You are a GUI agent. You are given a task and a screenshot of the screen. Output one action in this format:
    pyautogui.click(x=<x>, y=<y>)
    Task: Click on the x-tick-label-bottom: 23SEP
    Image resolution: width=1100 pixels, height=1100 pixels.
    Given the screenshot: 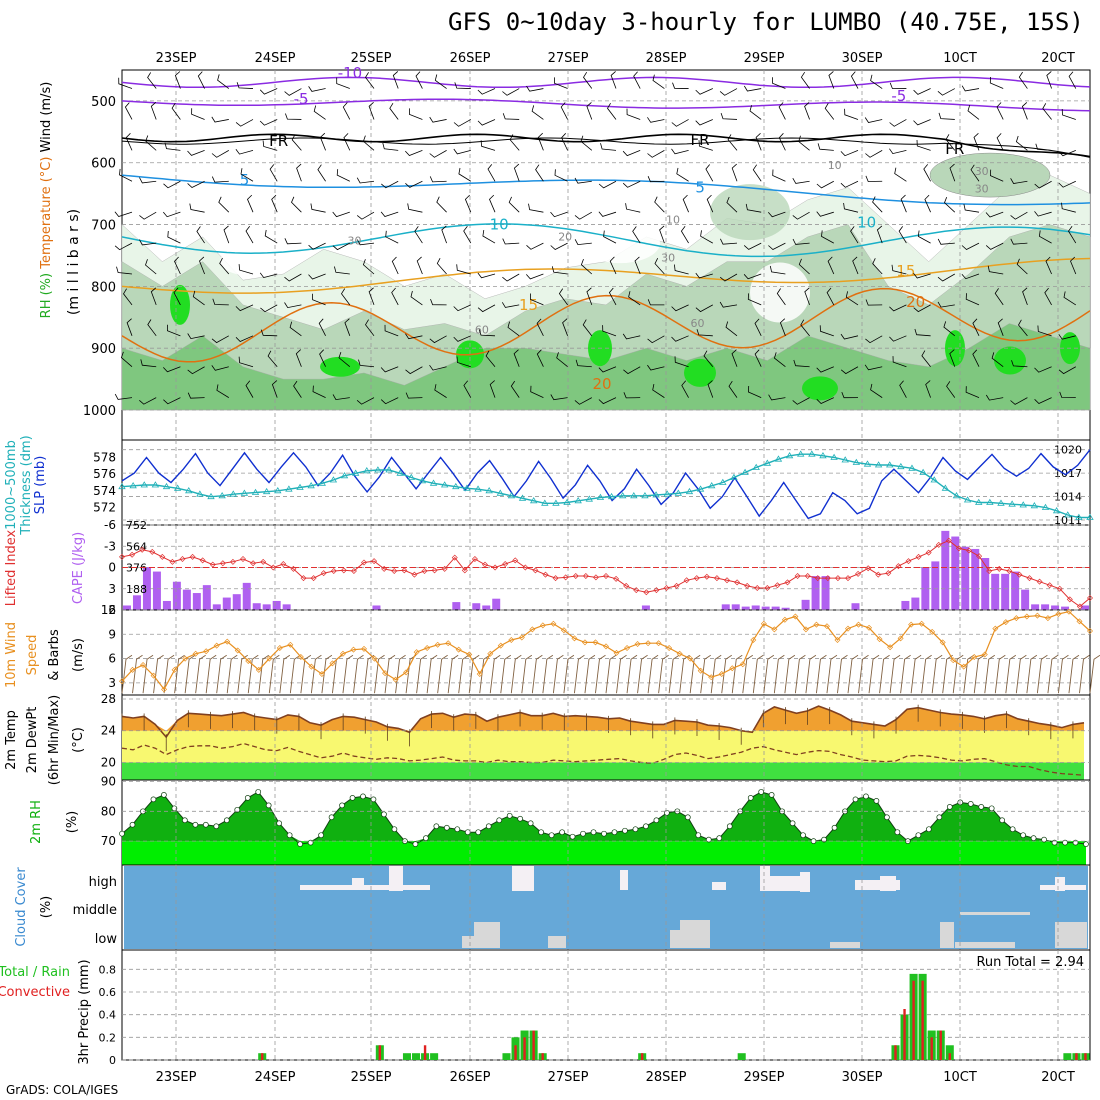 What is the action you would take?
    pyautogui.click(x=176, y=1077)
    